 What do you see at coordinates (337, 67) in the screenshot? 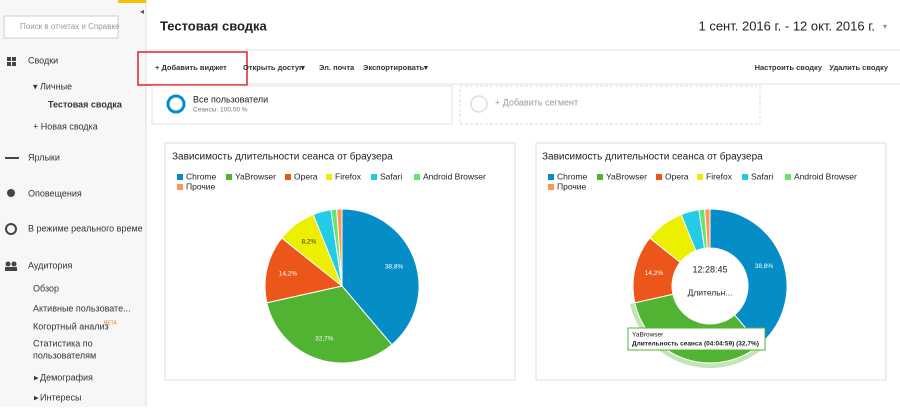
I see `email: Эл. почта` at bounding box center [337, 67].